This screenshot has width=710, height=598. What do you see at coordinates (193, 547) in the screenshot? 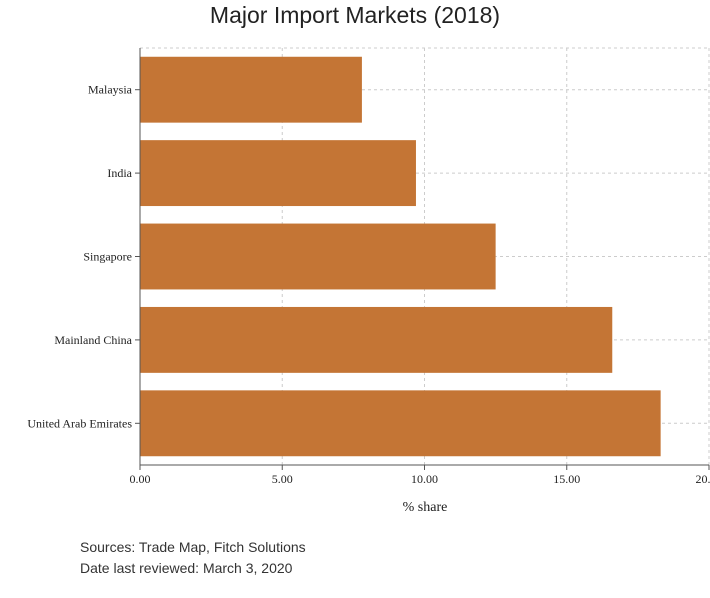
I see `sources-note: Sources: Trade Map, Fitch Solutions` at bounding box center [193, 547].